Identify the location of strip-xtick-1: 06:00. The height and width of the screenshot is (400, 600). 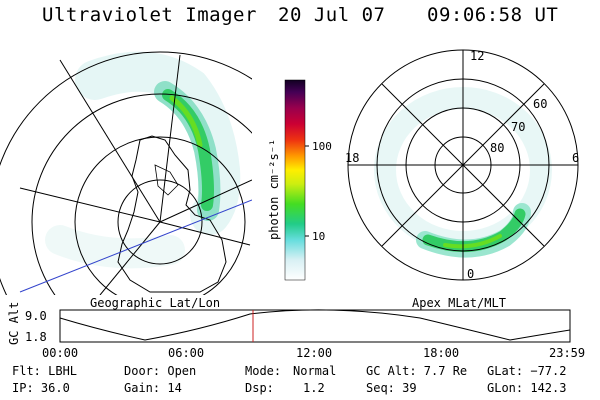
(186, 353).